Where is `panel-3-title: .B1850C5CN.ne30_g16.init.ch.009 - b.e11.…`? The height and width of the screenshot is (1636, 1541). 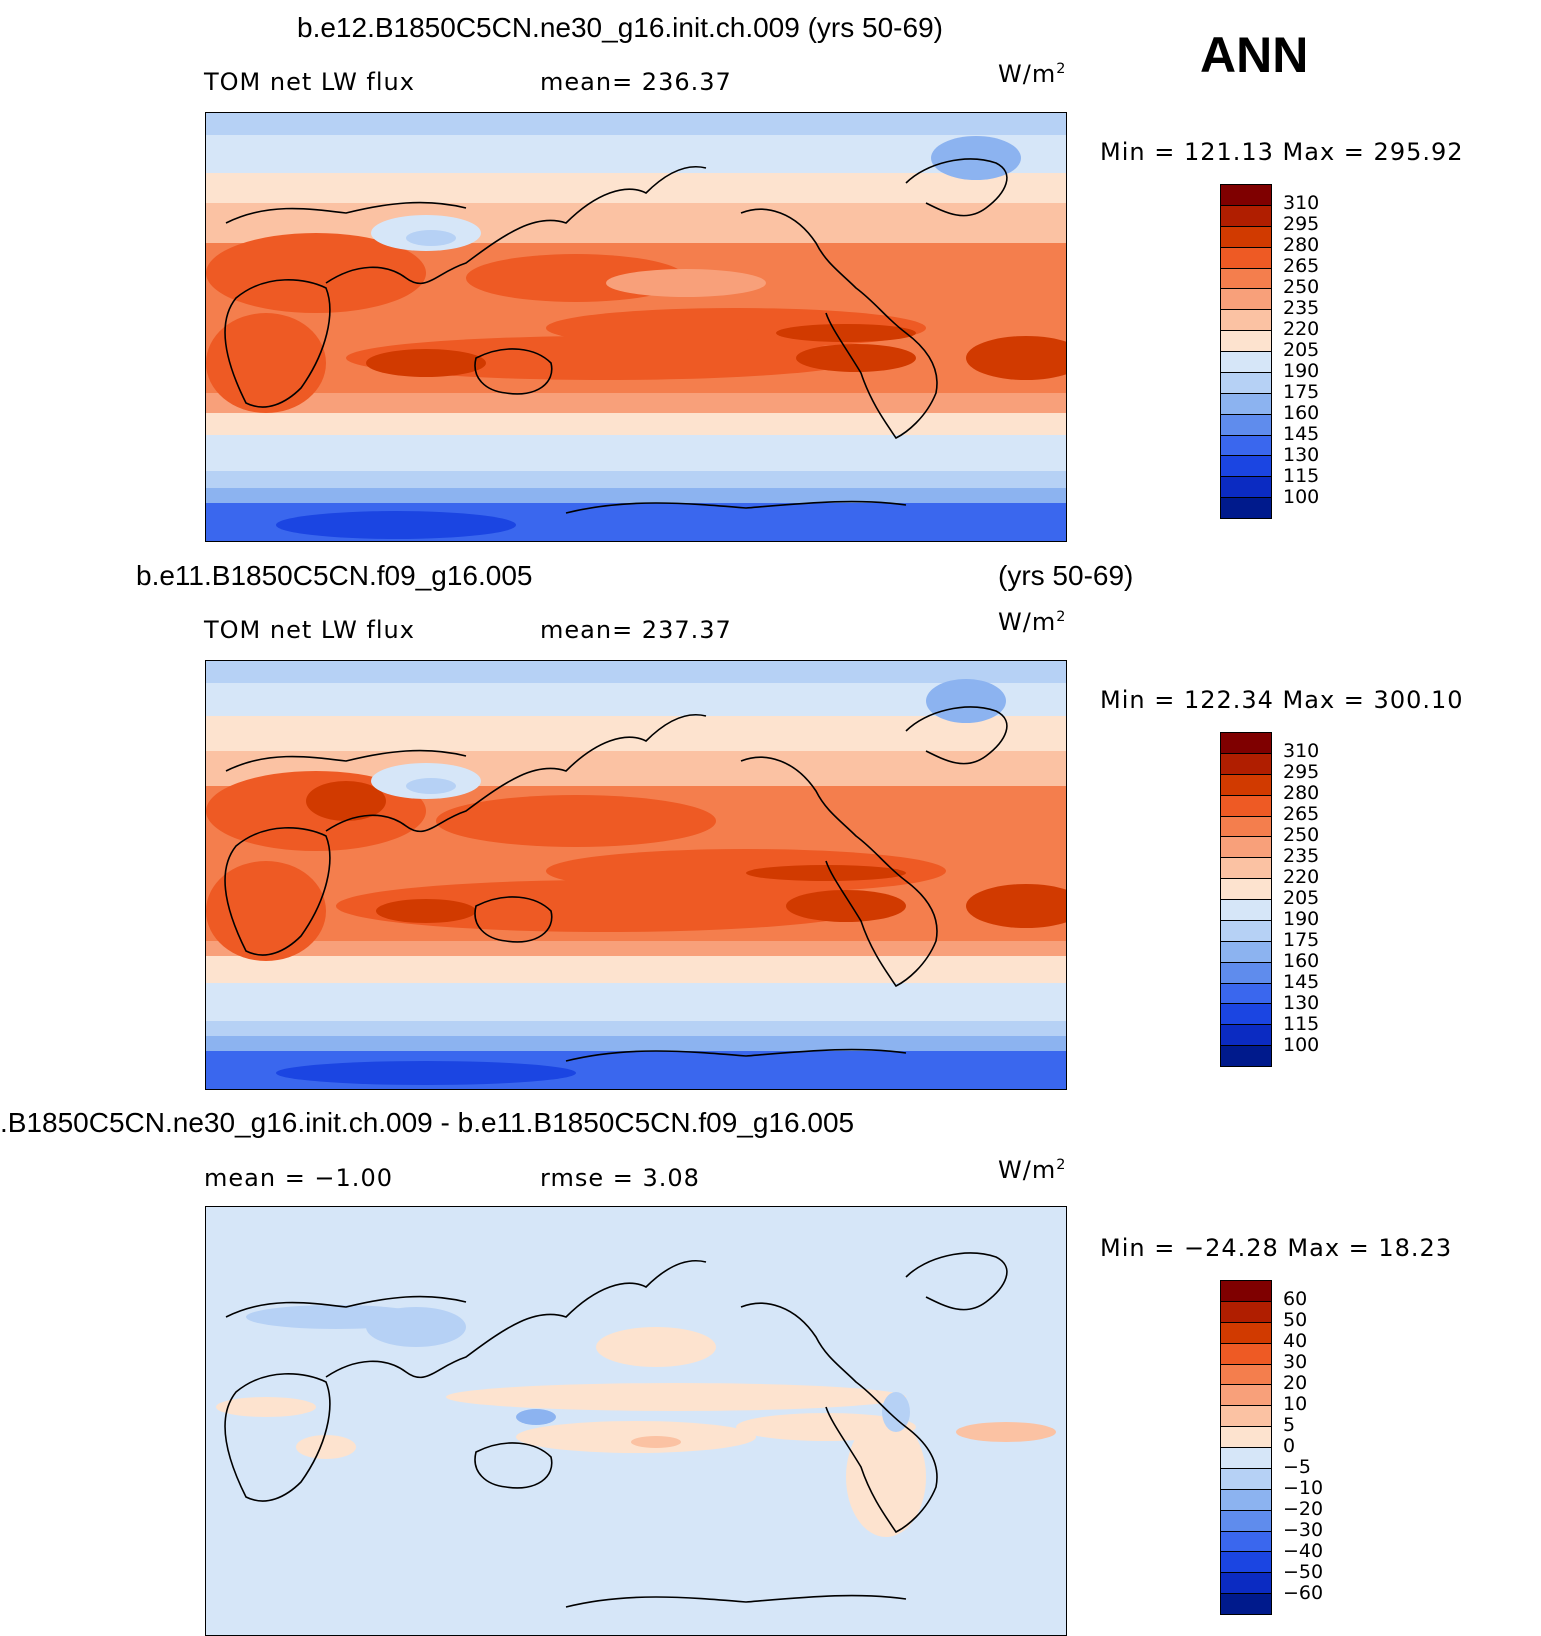
panel-3-title: .B1850C5CN.ne30_g16.init.ch.009 - b.e11.… is located at coordinates (427, 1122).